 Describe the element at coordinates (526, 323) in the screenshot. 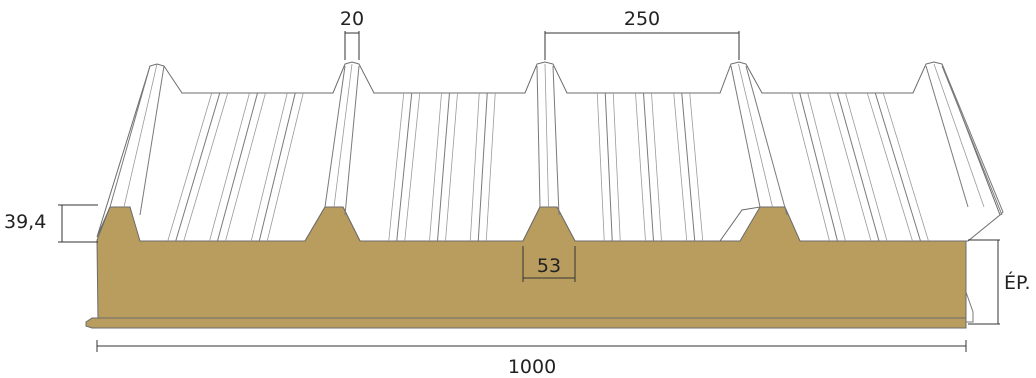

I see `bottom-liner` at that location.